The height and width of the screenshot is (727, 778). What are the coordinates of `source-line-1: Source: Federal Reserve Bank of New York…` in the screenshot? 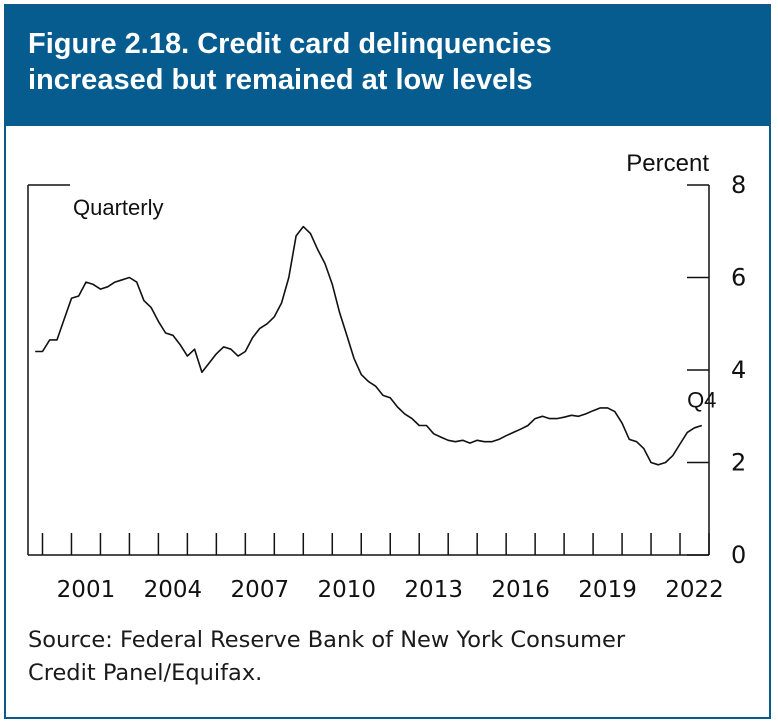 It's located at (327, 640).